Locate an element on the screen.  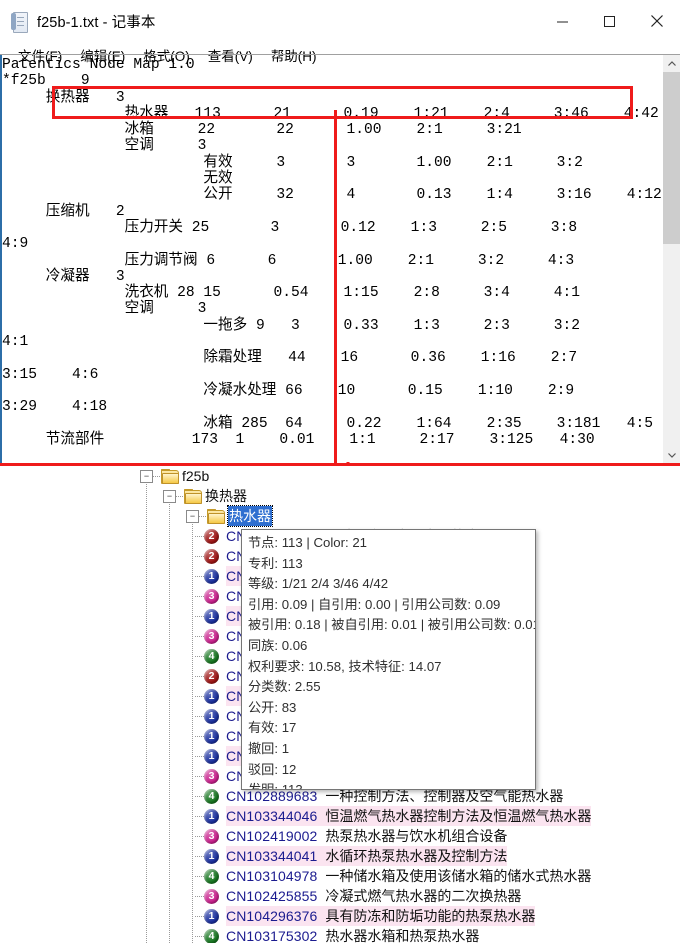
patent-title: 恒温燃气热水器控制方法及恒温燃气热水器 is located at coordinates (458, 816).